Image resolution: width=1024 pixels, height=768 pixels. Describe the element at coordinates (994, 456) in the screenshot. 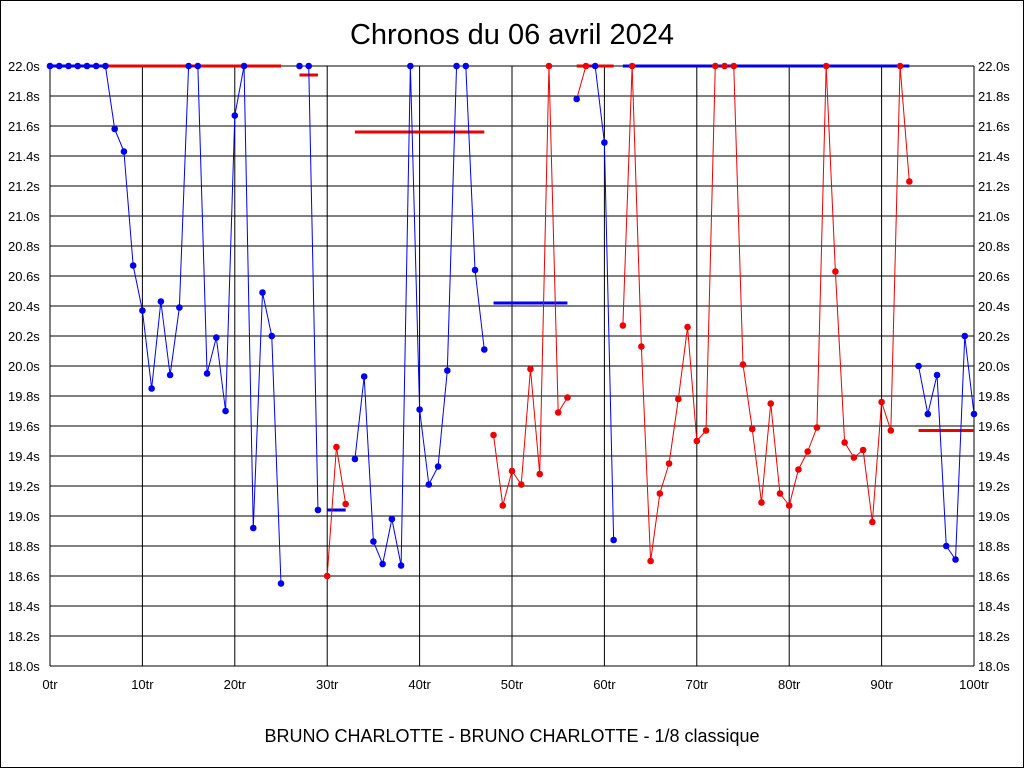

I see `y-tick-label: 19.4s` at that location.